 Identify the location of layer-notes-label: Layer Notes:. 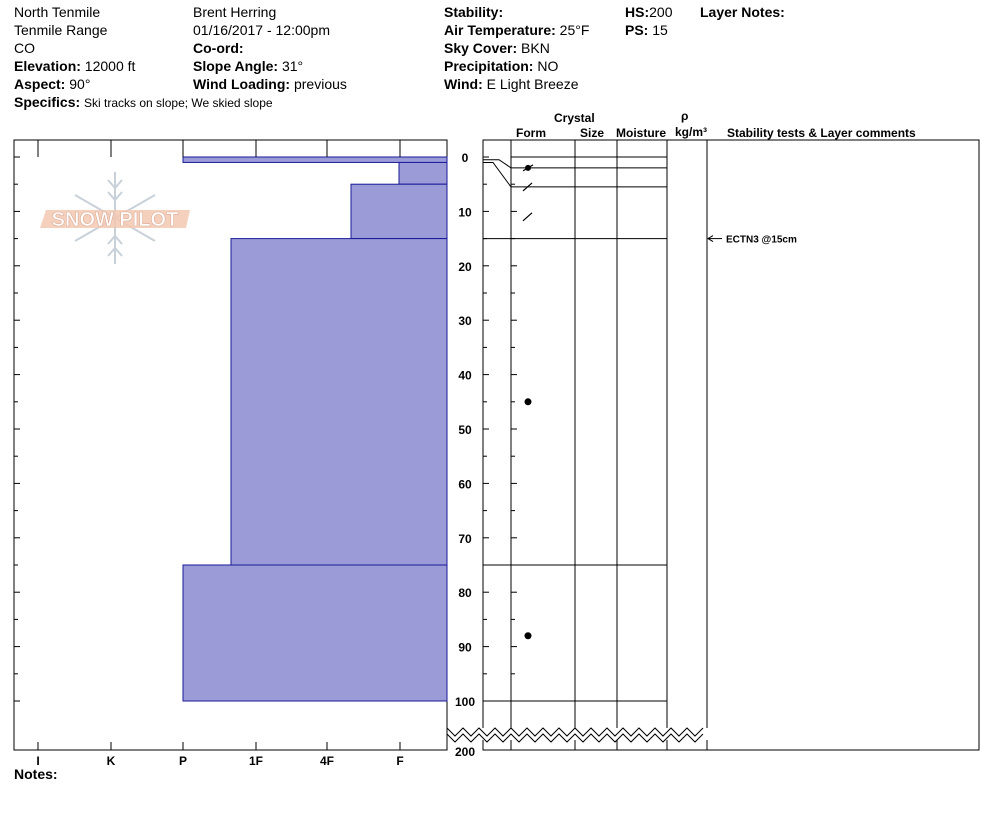
(742, 12).